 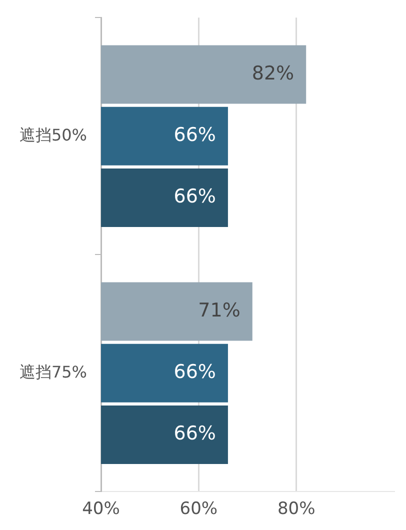 What do you see at coordinates (53, 134) in the screenshot?
I see `y-tick-label: 遮挡50%` at bounding box center [53, 134].